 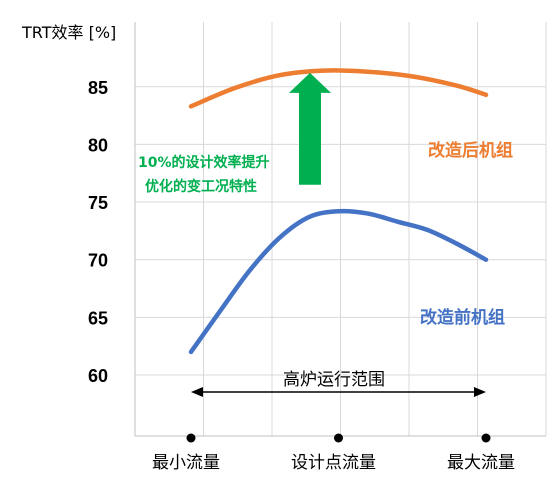 I want to click on y-tick-labels: 60 65 70 75 80 85, so click(x=98, y=232).